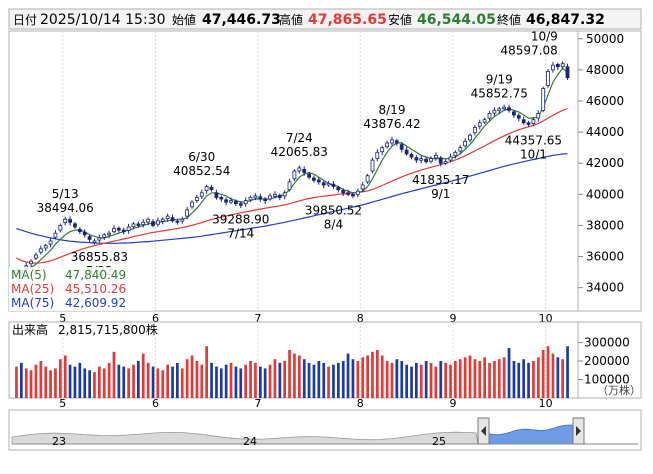 The width and height of the screenshot is (653, 474). I want to click on navigator-history-area, so click(245, 438).